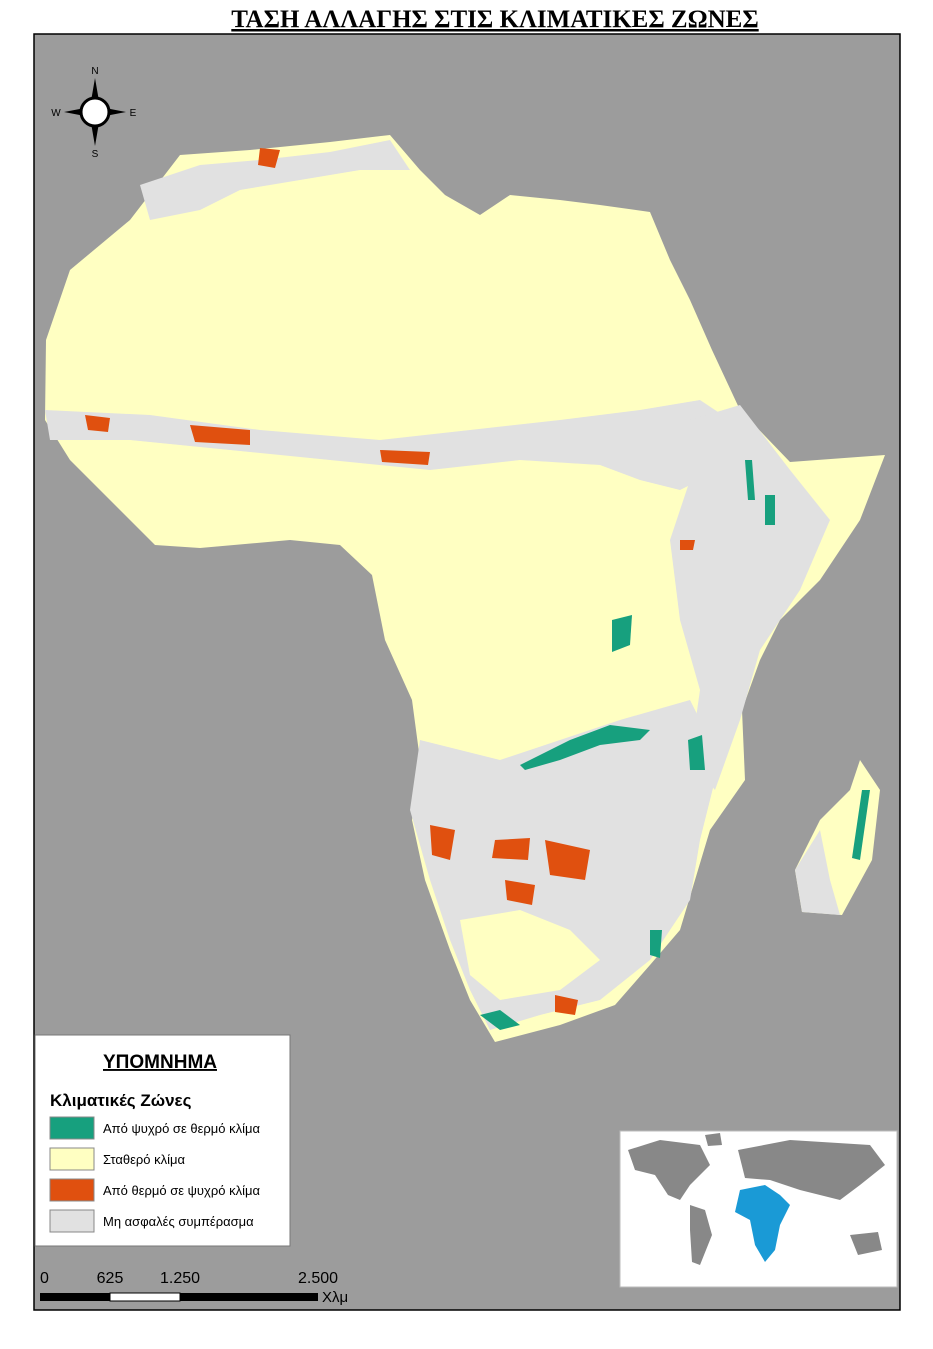  Describe the element at coordinates (500, 1020) in the screenshot. I see `south-coast-warming` at that location.